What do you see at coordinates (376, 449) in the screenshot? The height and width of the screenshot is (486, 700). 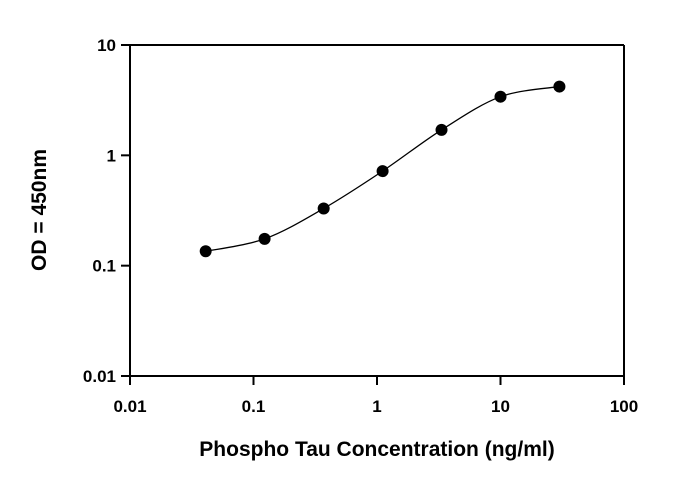 I see `x-axis-label: Phospho Tau Concentration (ng/ml)` at bounding box center [376, 449].